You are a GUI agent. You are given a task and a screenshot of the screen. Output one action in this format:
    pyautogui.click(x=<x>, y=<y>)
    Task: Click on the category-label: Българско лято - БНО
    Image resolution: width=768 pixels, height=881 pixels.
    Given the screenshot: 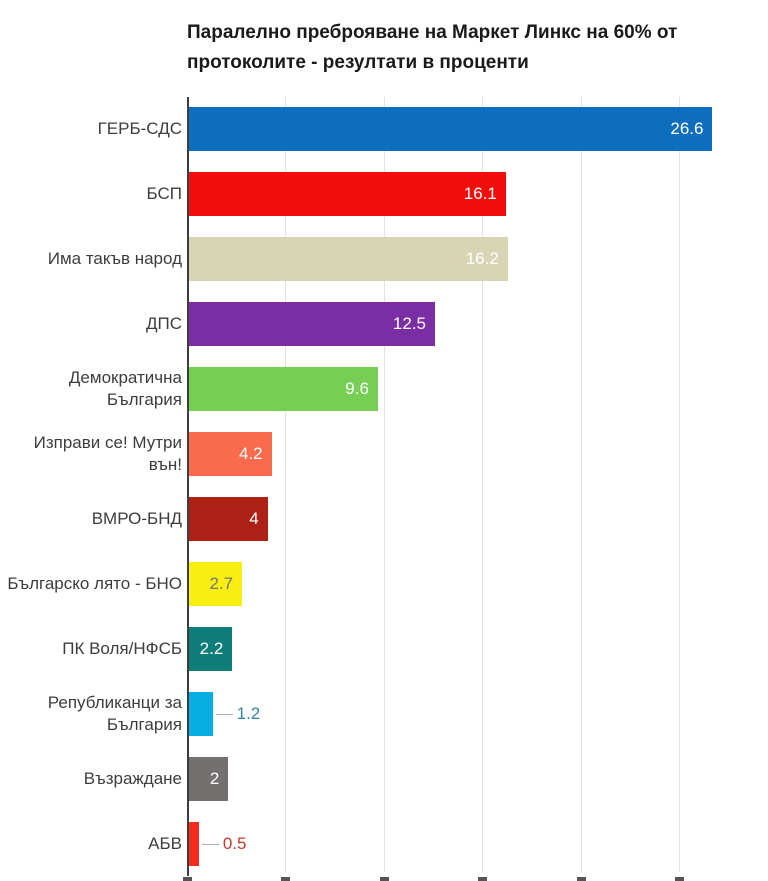 What is the action you would take?
    pyautogui.click(x=94, y=583)
    